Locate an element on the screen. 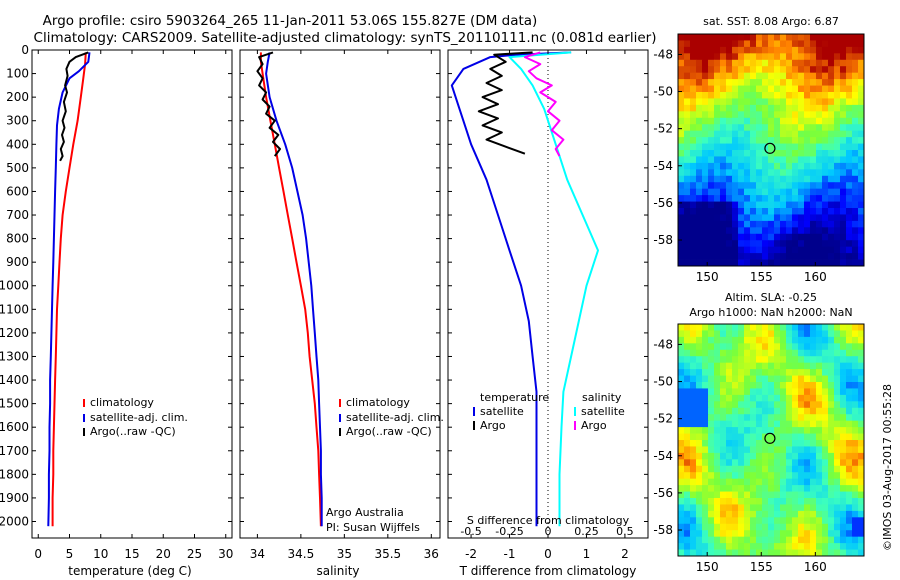 The height and width of the screenshot is (580, 900). y-tick-label: 1200 is located at coordinates (14, 333).